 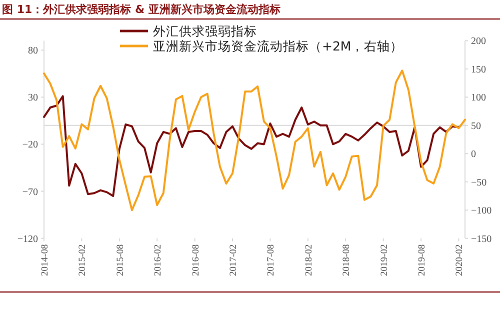 I want to click on x-tick-label: 2015-08, so click(x=121, y=260).